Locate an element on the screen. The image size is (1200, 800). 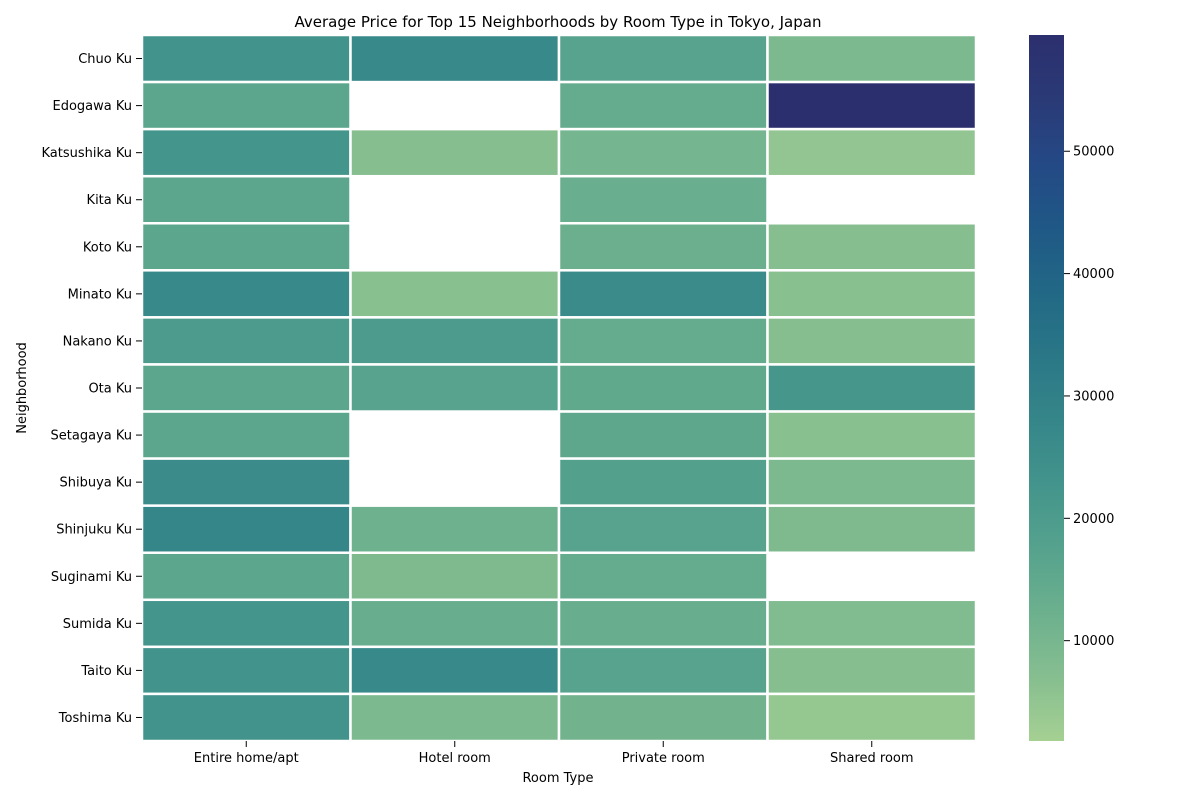
y-tick-label: Chuo Ku is located at coordinates (105, 59).